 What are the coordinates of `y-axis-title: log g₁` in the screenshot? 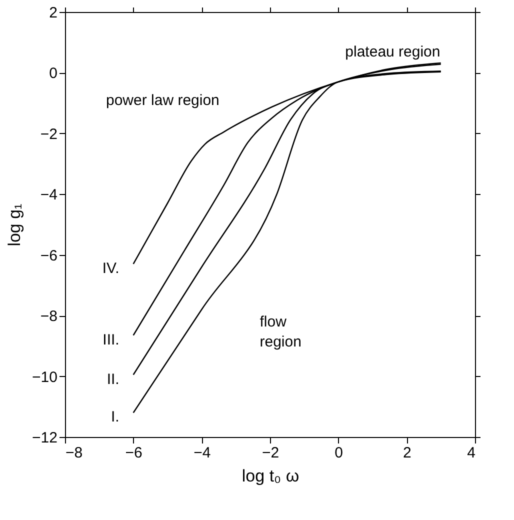 It's located at (14, 224).